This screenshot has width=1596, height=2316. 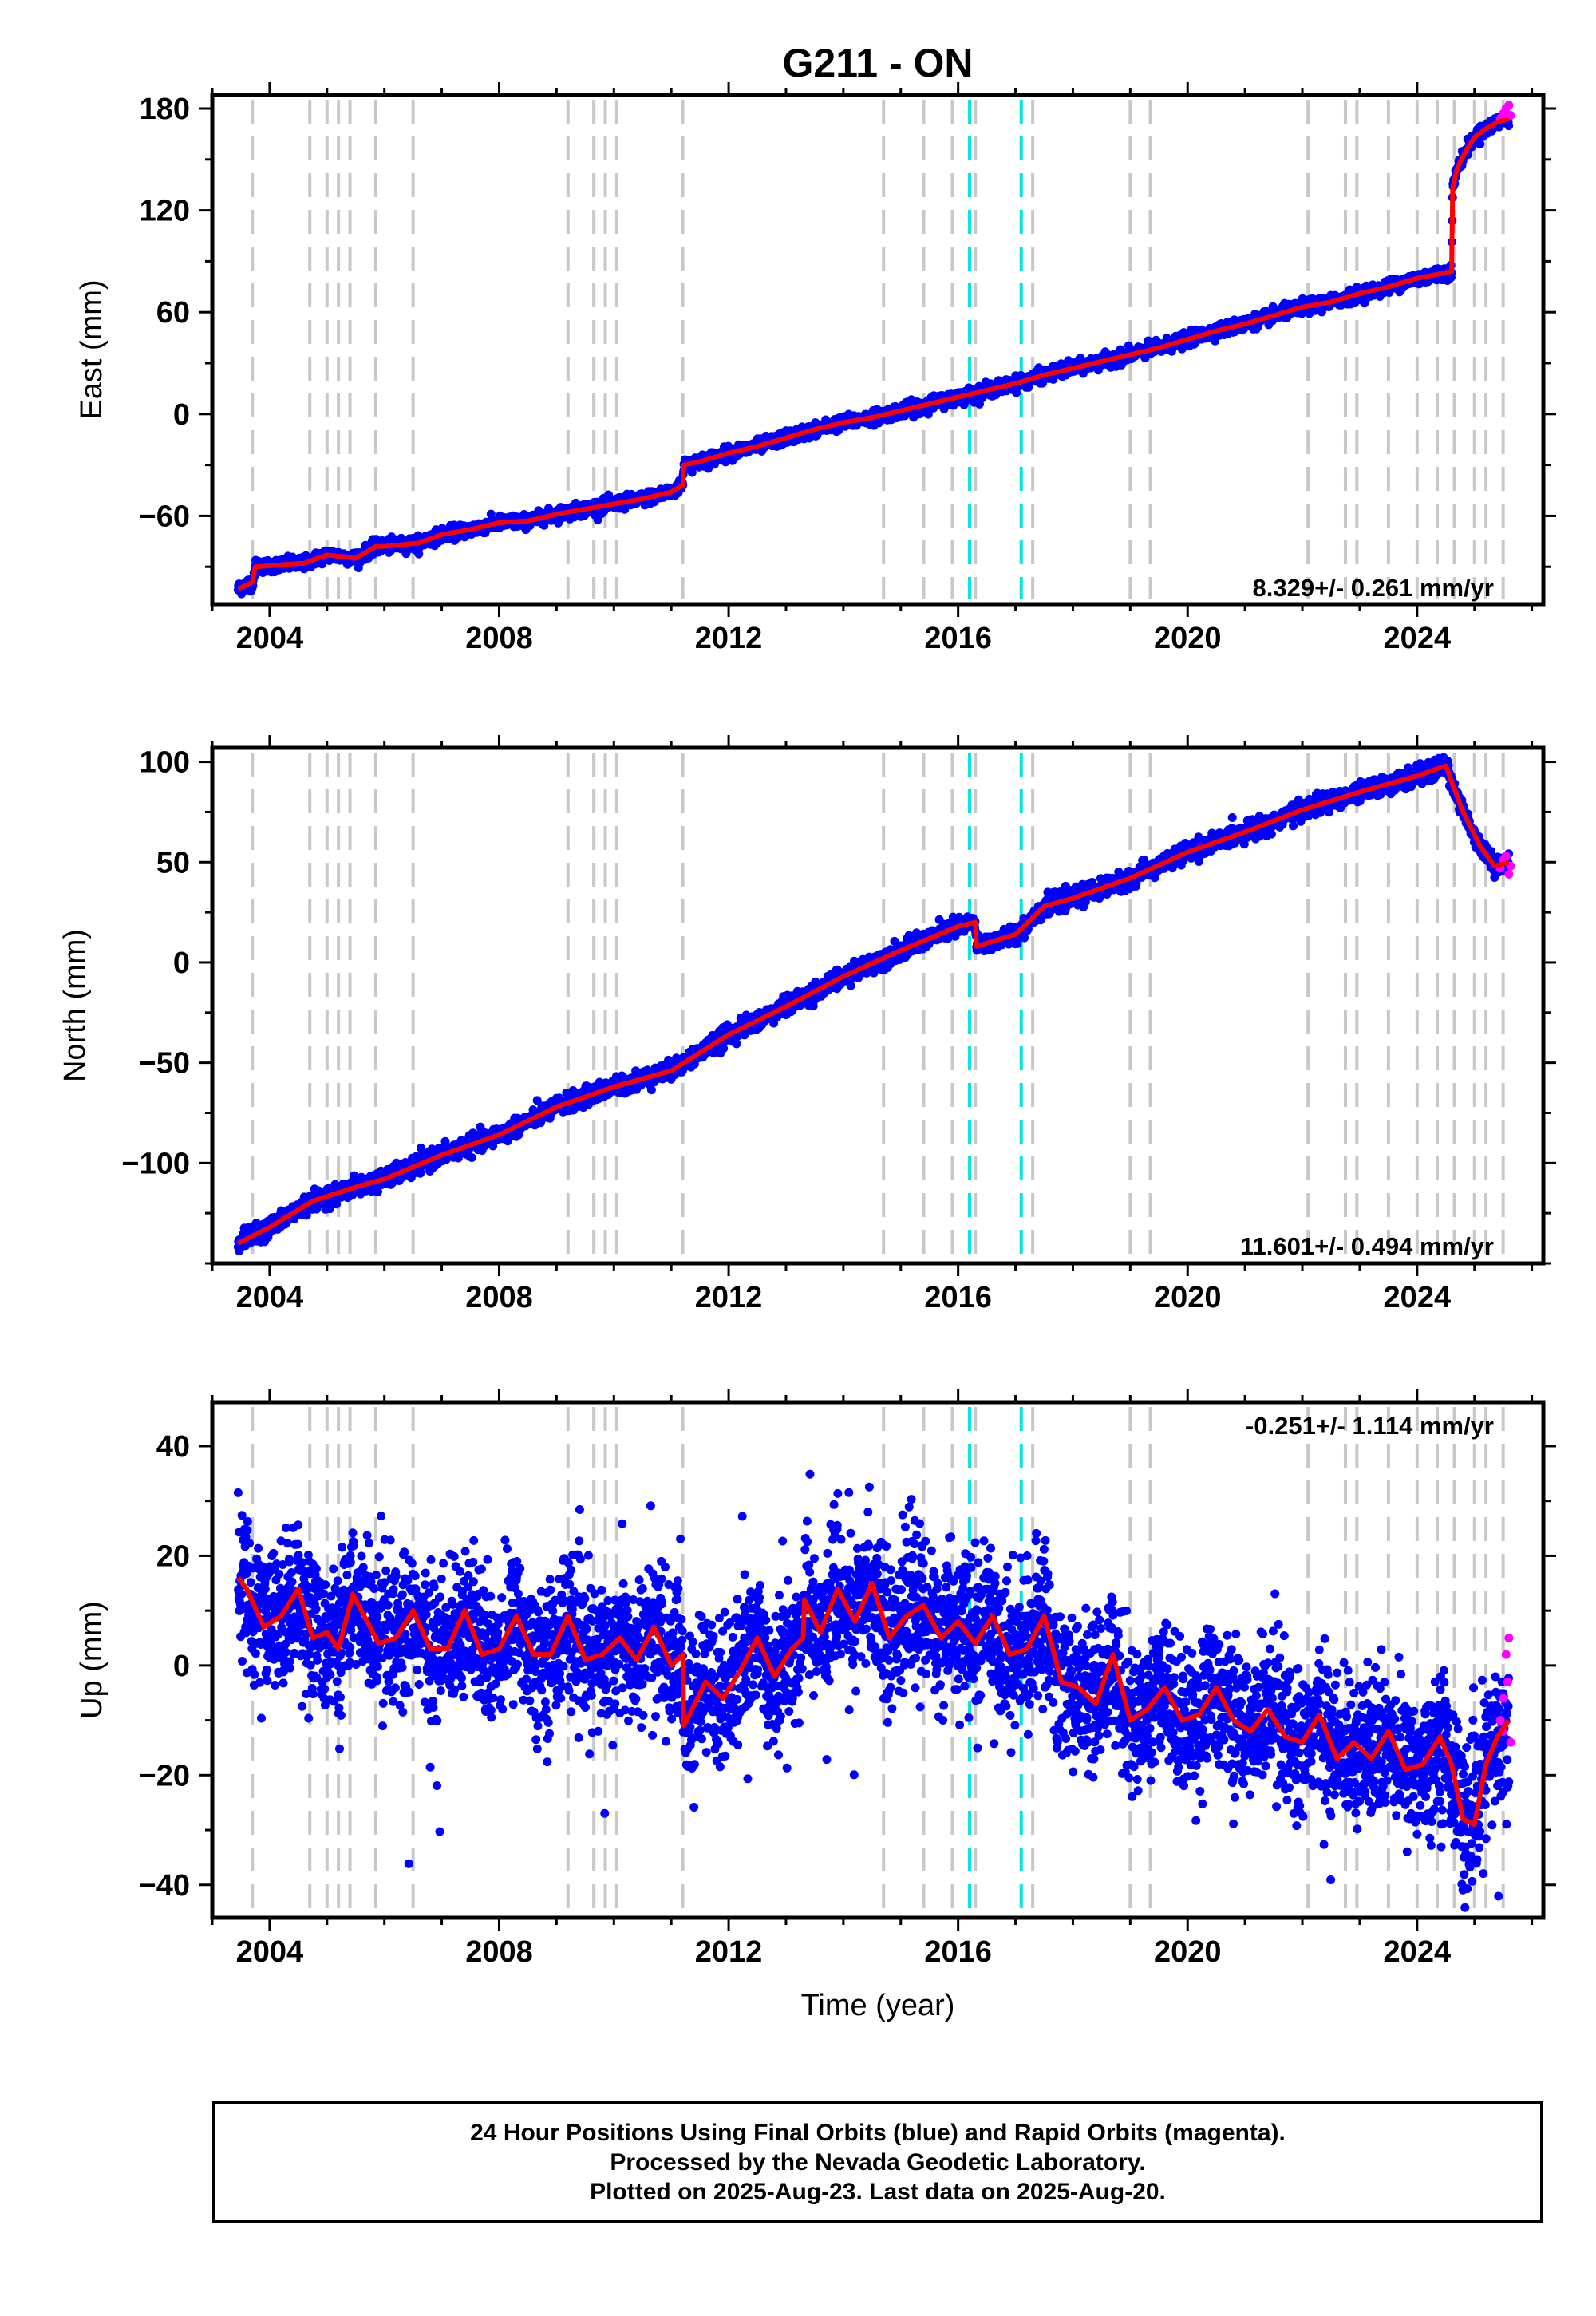 What do you see at coordinates (165, 763) in the screenshot?
I see `y-tick-label-north-100: 100` at bounding box center [165, 763].